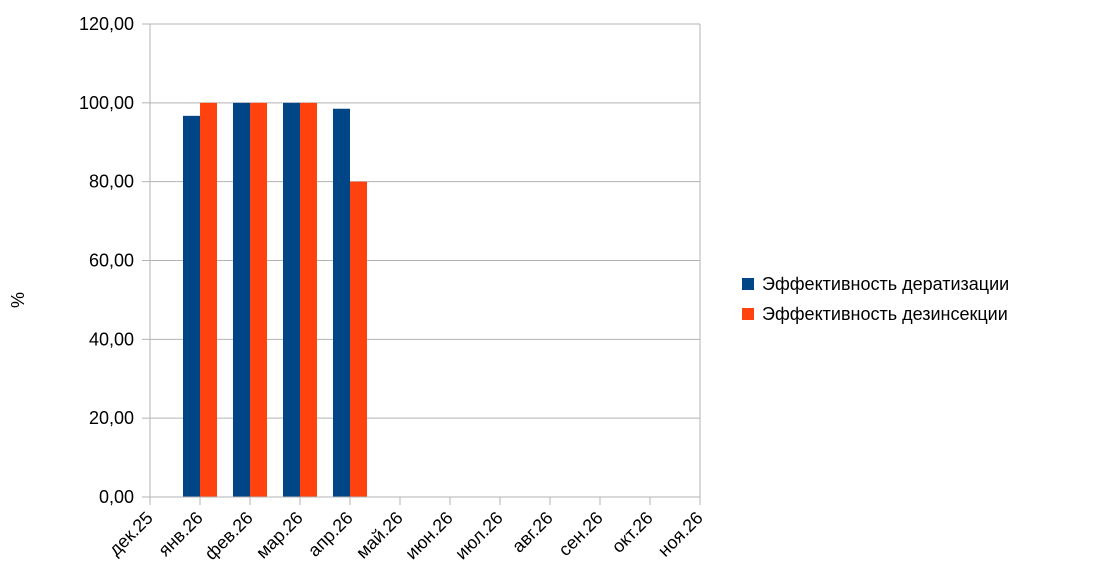 The width and height of the screenshot is (1097, 586). Describe the element at coordinates (885, 314) in the screenshot. I see `legend-label: Эффективность дезинсекции` at that location.